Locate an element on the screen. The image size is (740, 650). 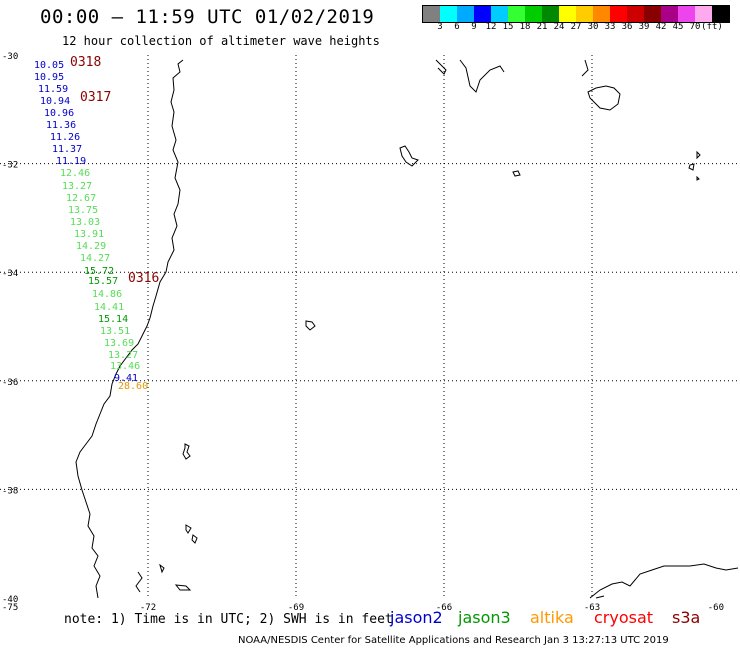
colorbar-tick-label: 30 is located at coordinates (593, 27).